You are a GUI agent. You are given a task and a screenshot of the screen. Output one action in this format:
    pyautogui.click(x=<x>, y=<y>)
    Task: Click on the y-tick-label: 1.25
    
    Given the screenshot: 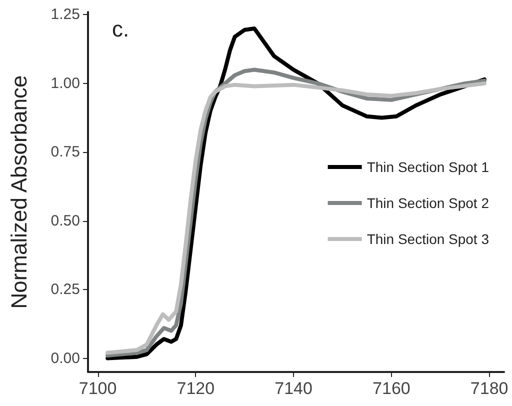 What is the action you would take?
    pyautogui.click(x=65, y=15)
    